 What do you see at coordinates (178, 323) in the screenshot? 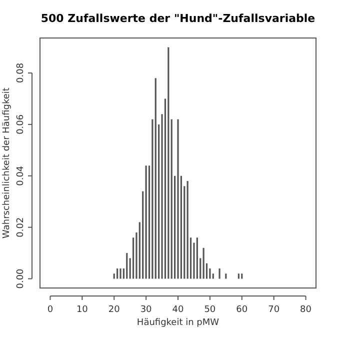
I see `x-axis-title: Häufigkeit in pMW` at bounding box center [178, 323].